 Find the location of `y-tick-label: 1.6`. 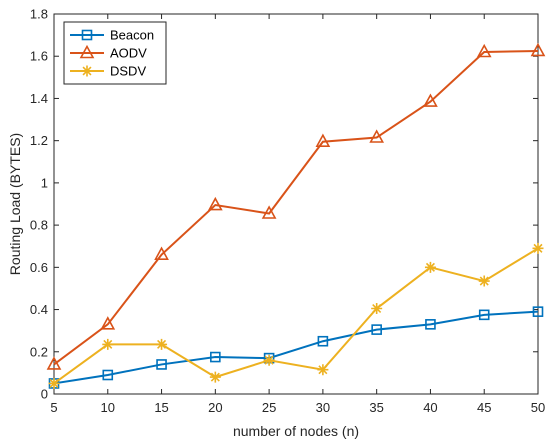

y-tick-label: 1.6 is located at coordinates (39, 56).